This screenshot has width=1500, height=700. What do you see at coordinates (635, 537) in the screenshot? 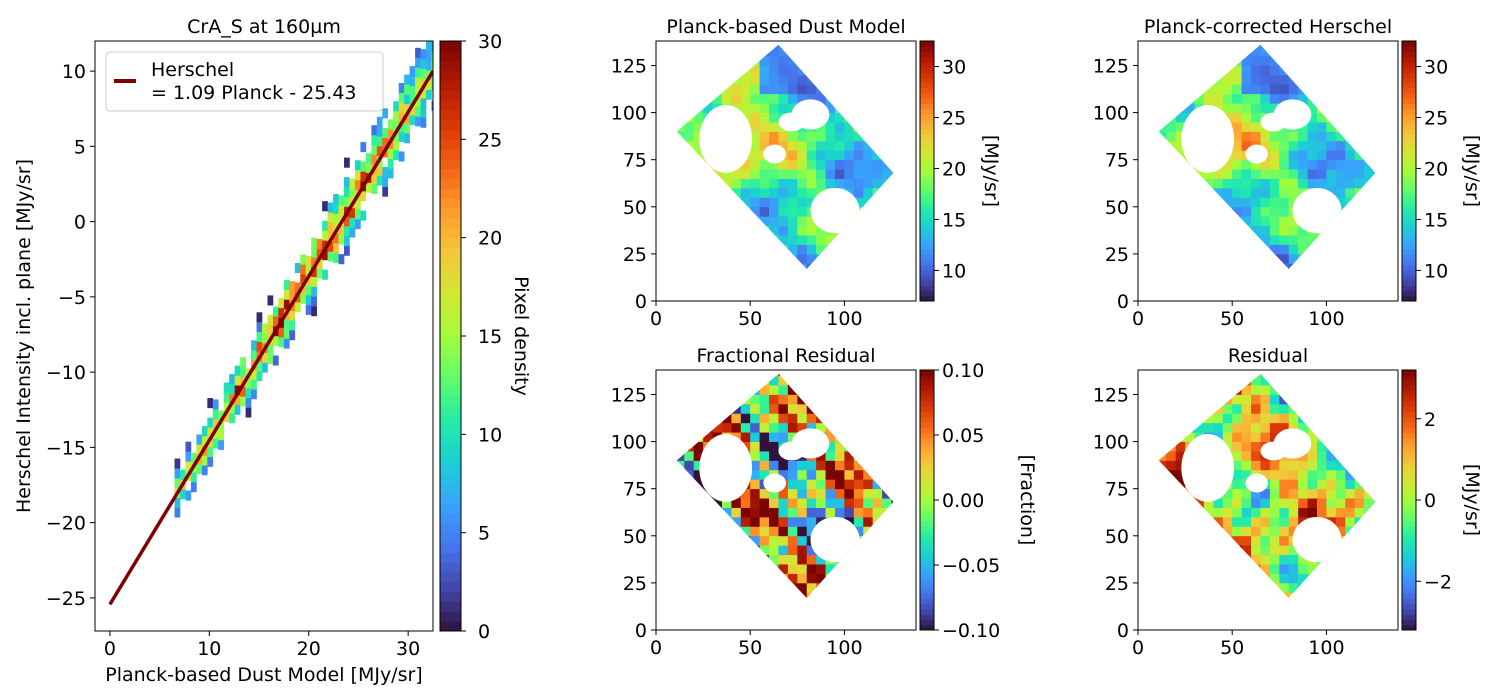
I see `y-tick-label: 50` at bounding box center [635, 537].